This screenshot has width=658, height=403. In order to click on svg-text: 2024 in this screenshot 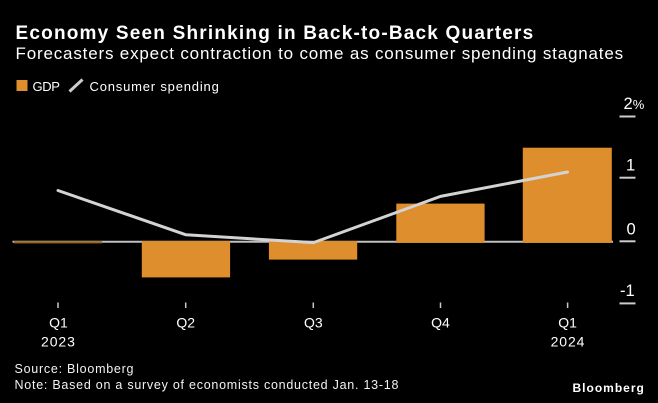, I will do `click(568, 342)`.